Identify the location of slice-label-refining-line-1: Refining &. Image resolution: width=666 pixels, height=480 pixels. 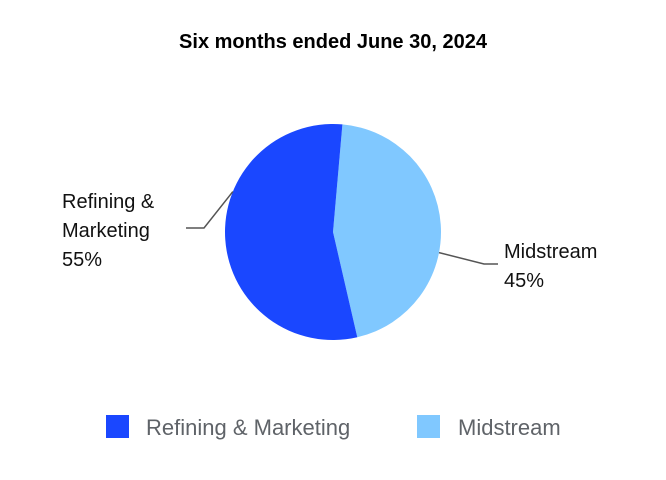
(108, 202).